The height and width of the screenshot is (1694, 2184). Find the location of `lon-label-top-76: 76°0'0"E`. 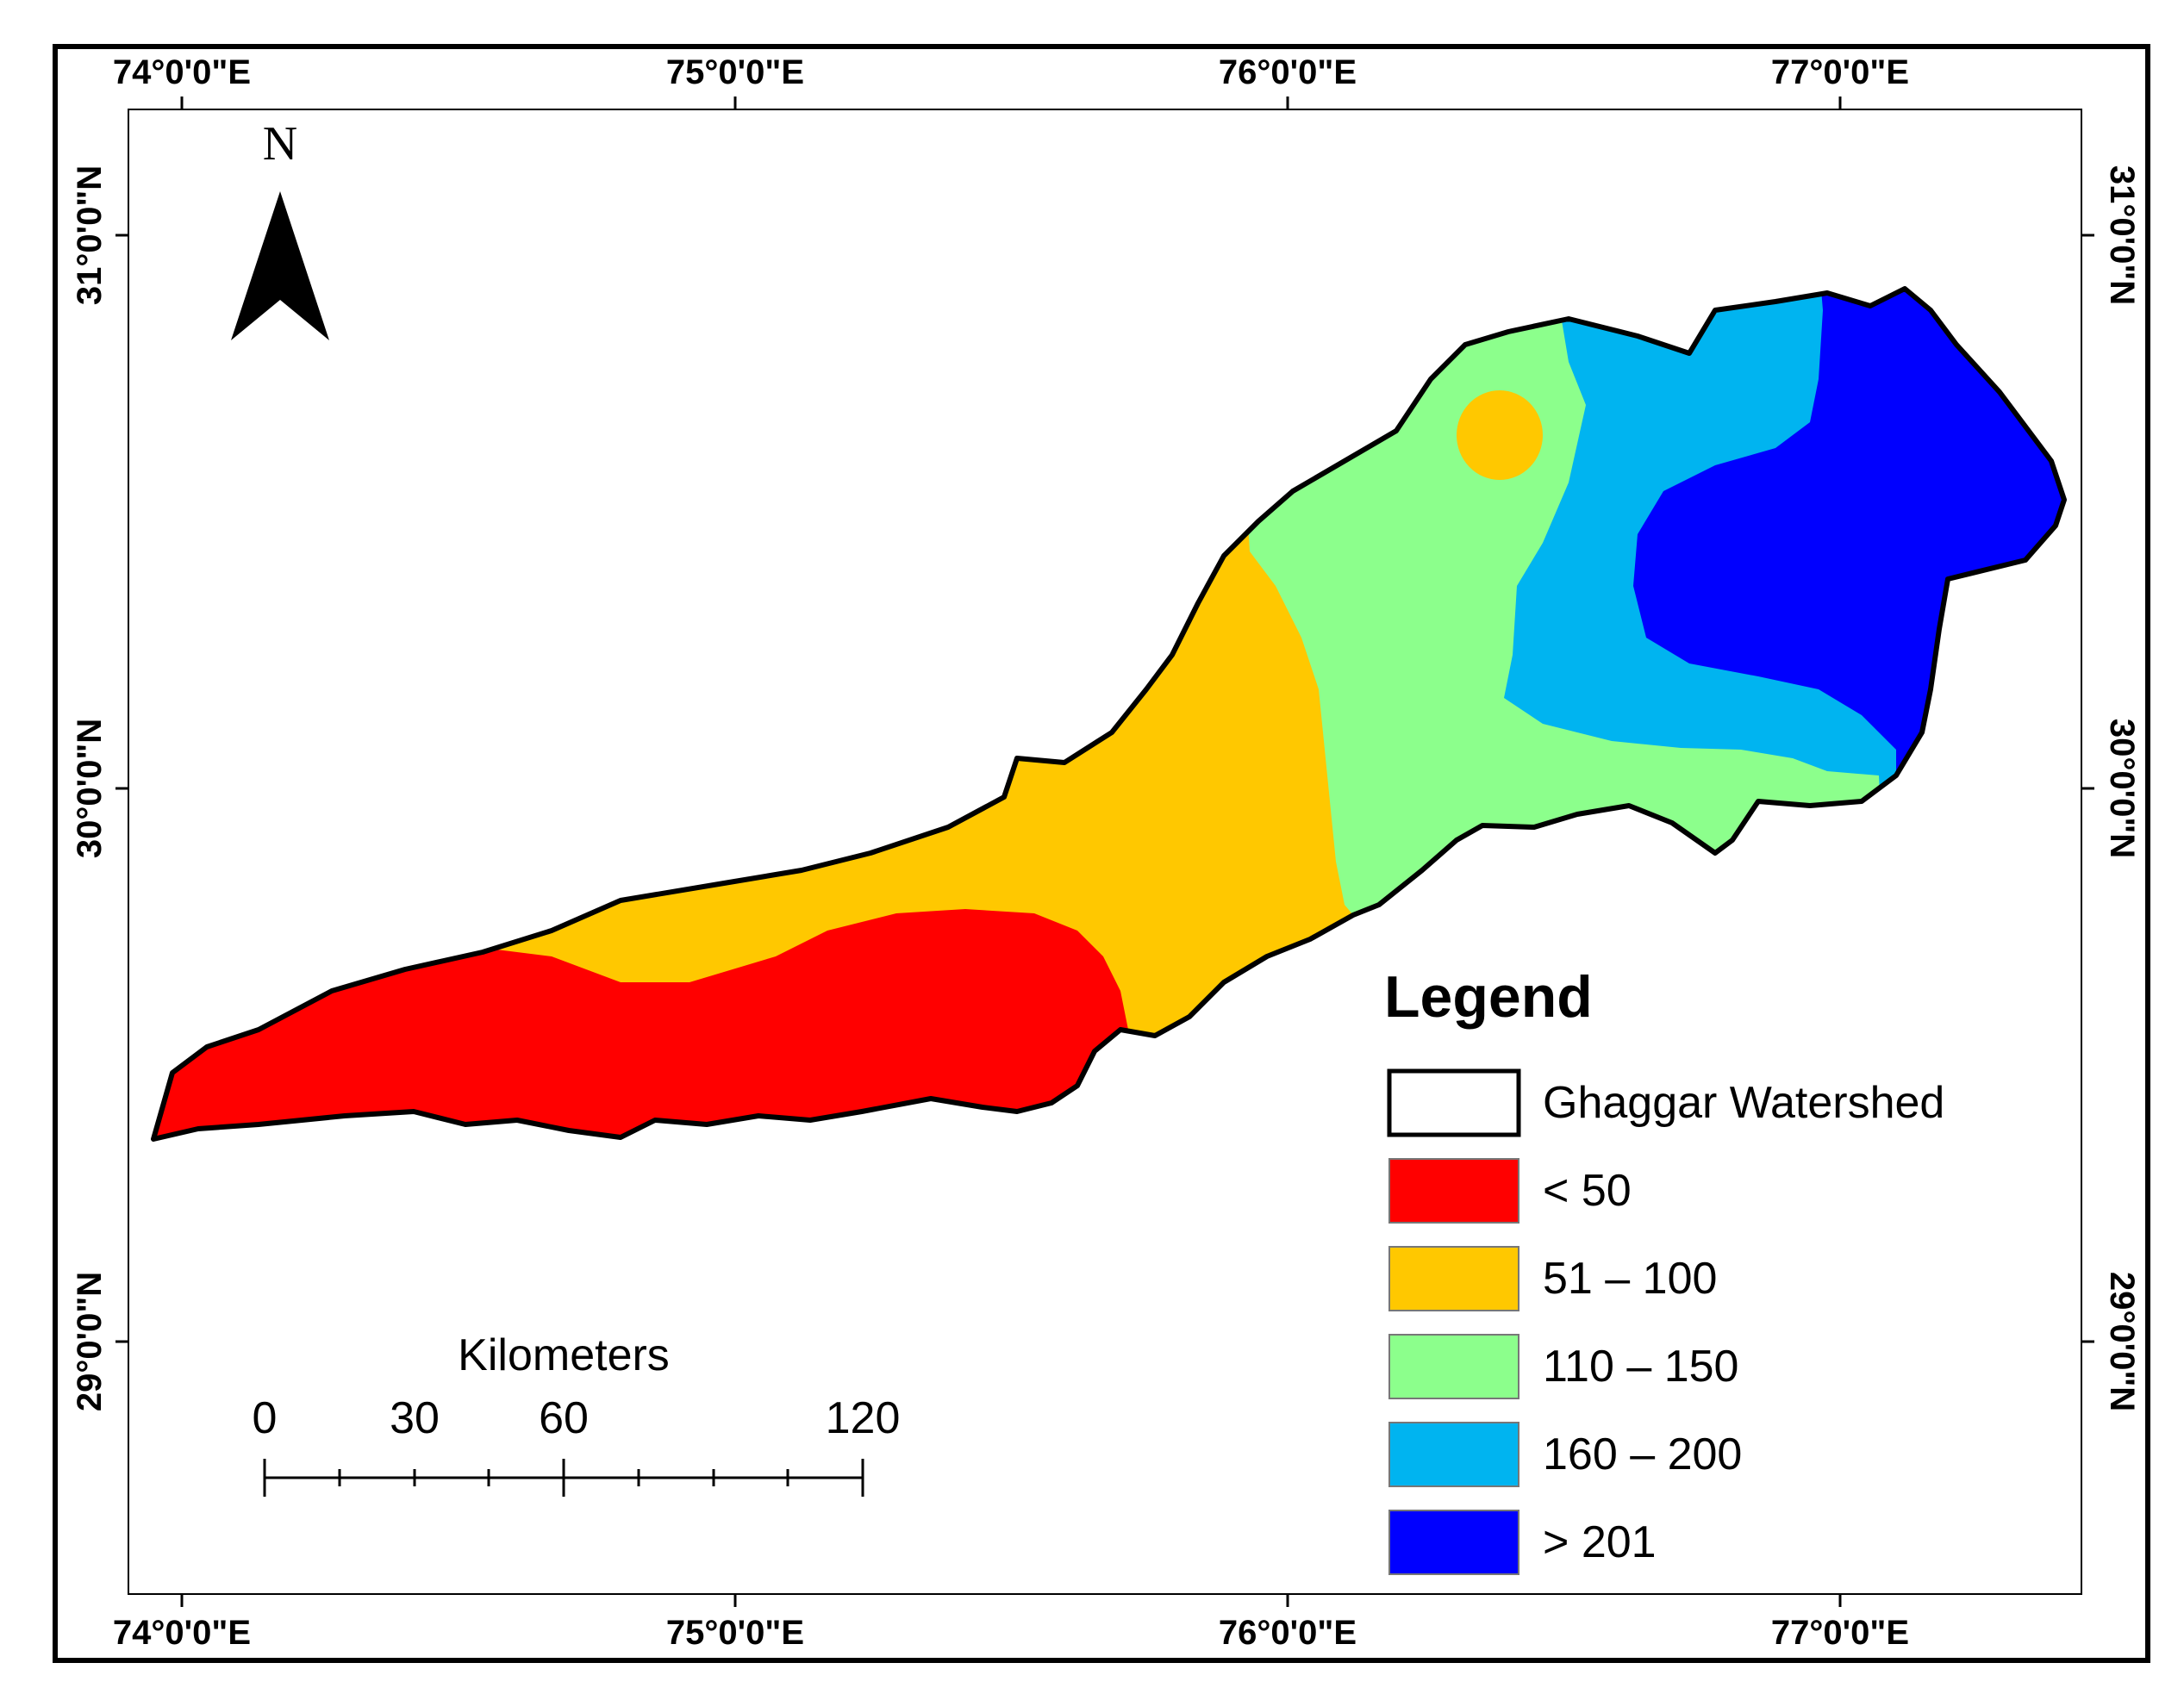

lon-label-top-76: 76°0'0"E is located at coordinates (1288, 72).